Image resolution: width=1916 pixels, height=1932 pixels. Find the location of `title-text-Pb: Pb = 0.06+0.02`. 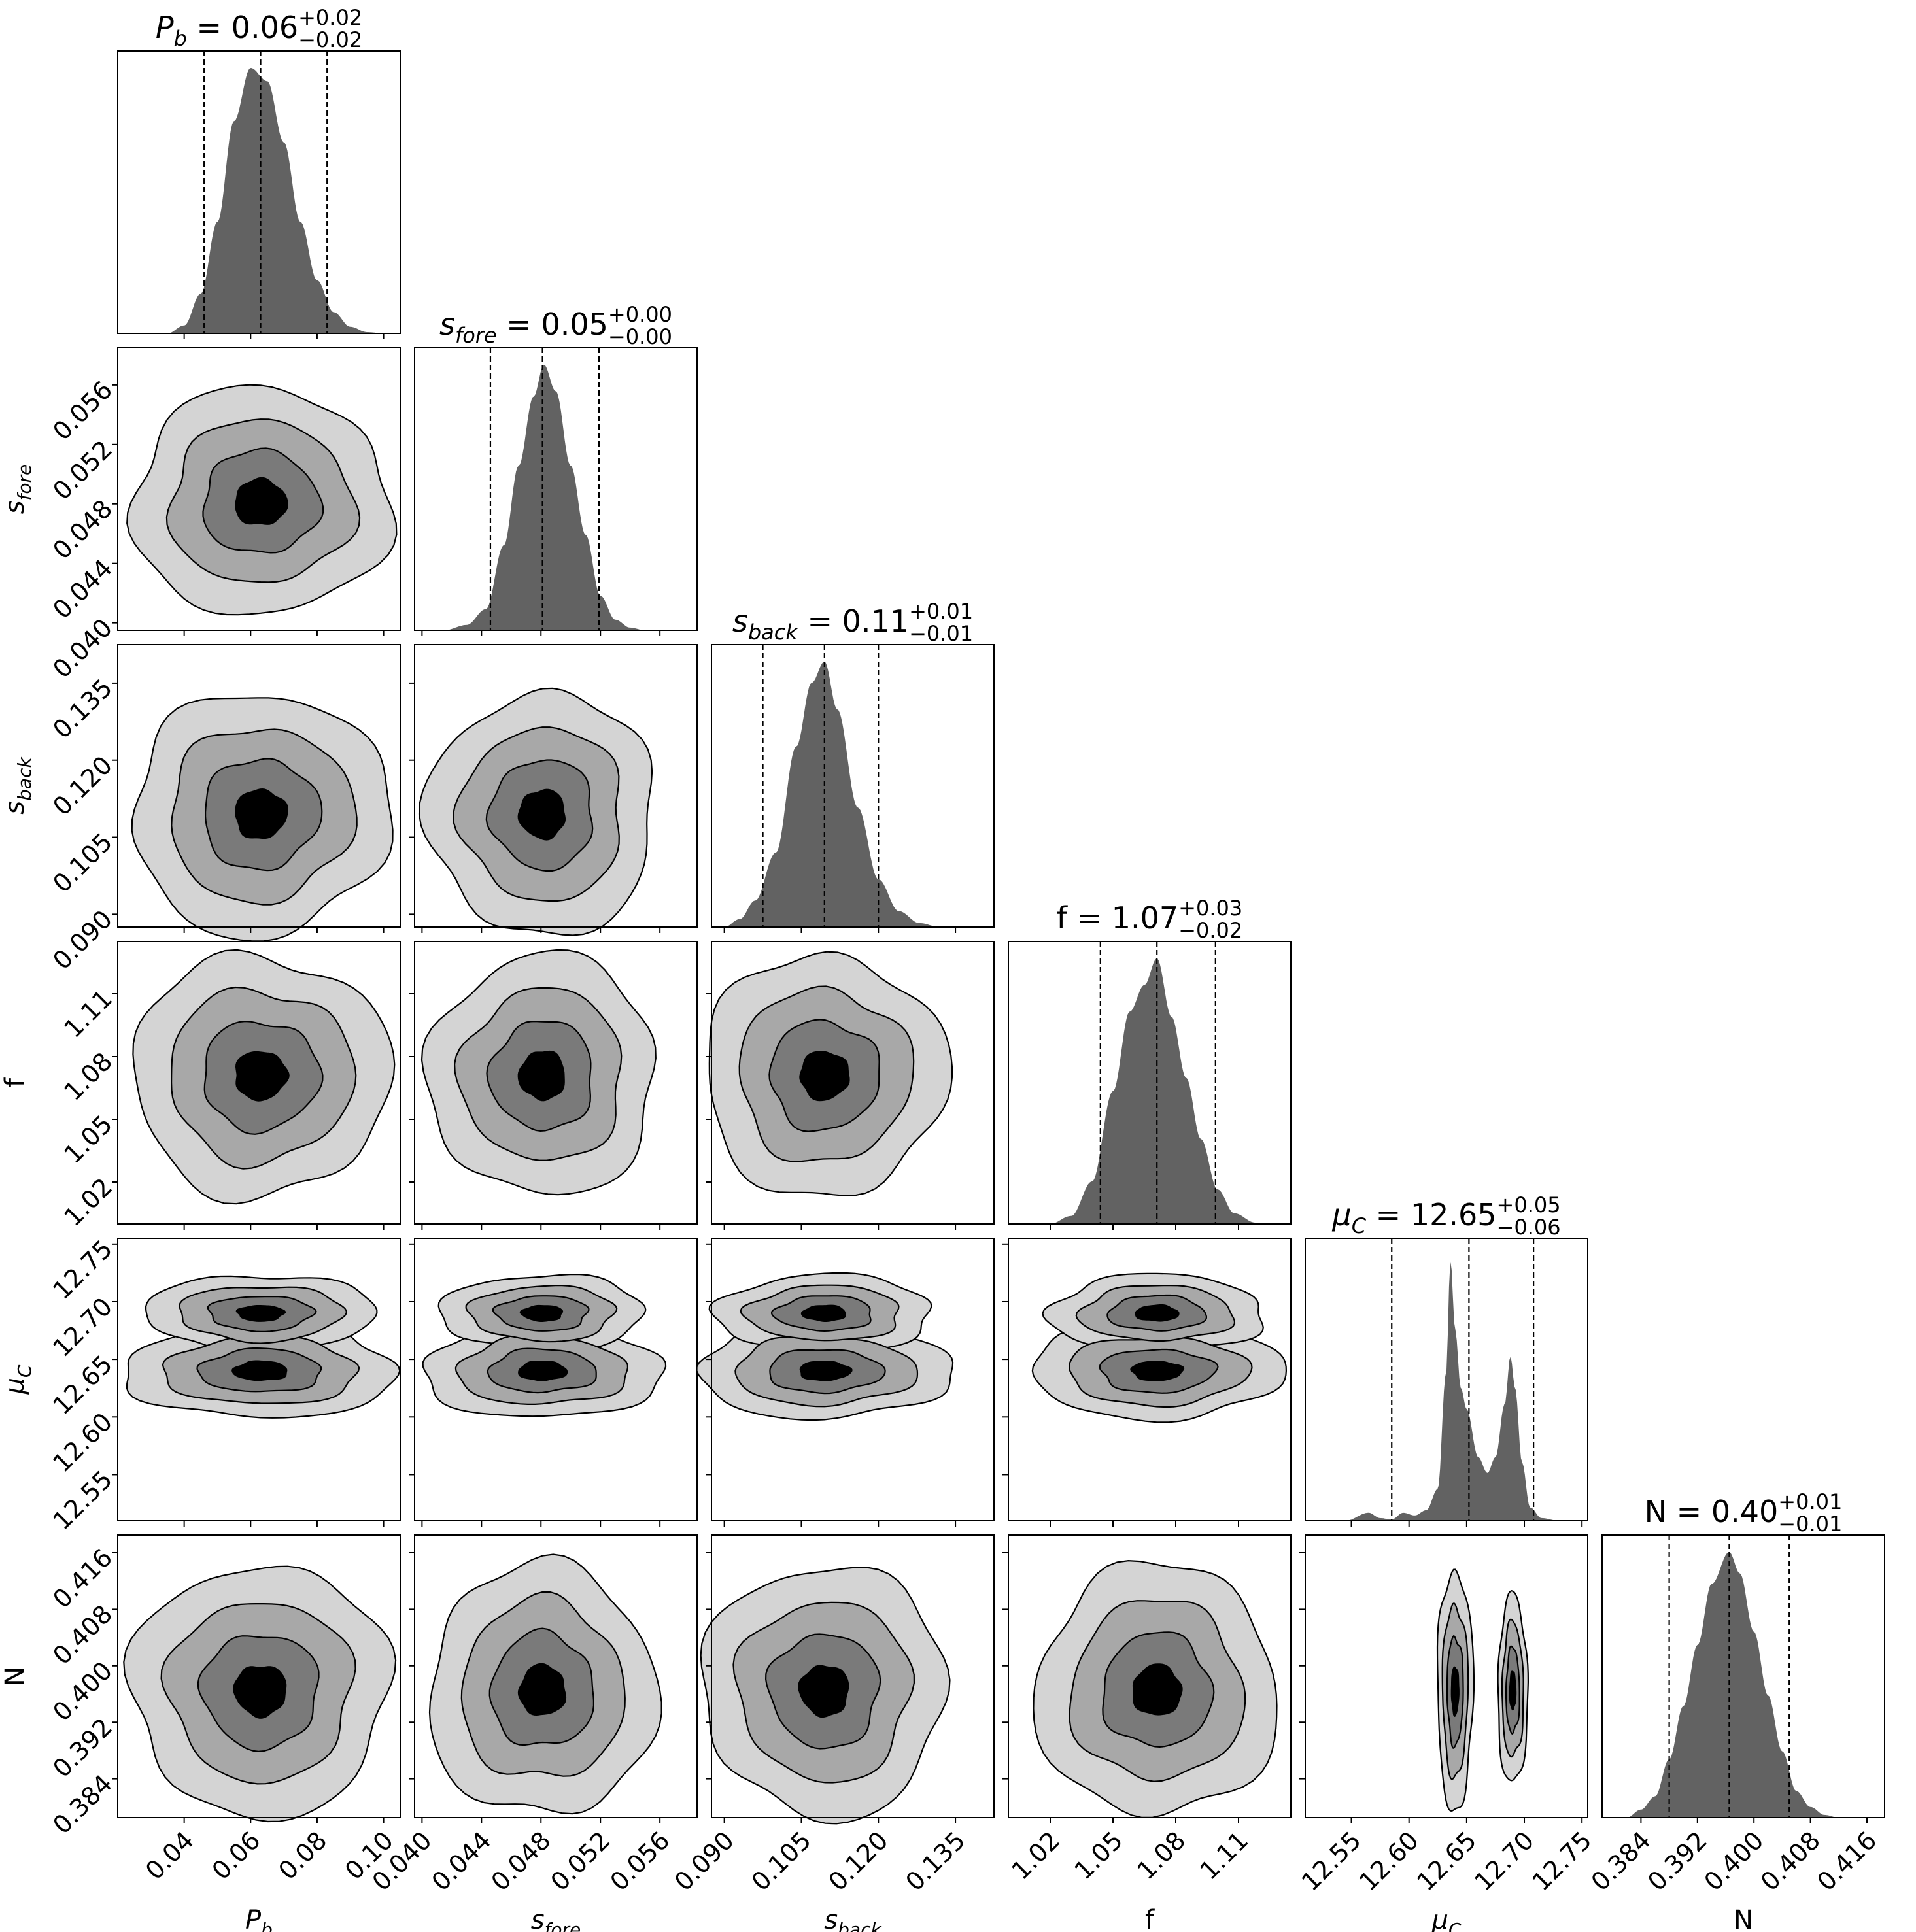

title-text-Pb: Pb = 0.06+0.02 is located at coordinates (259, 28).